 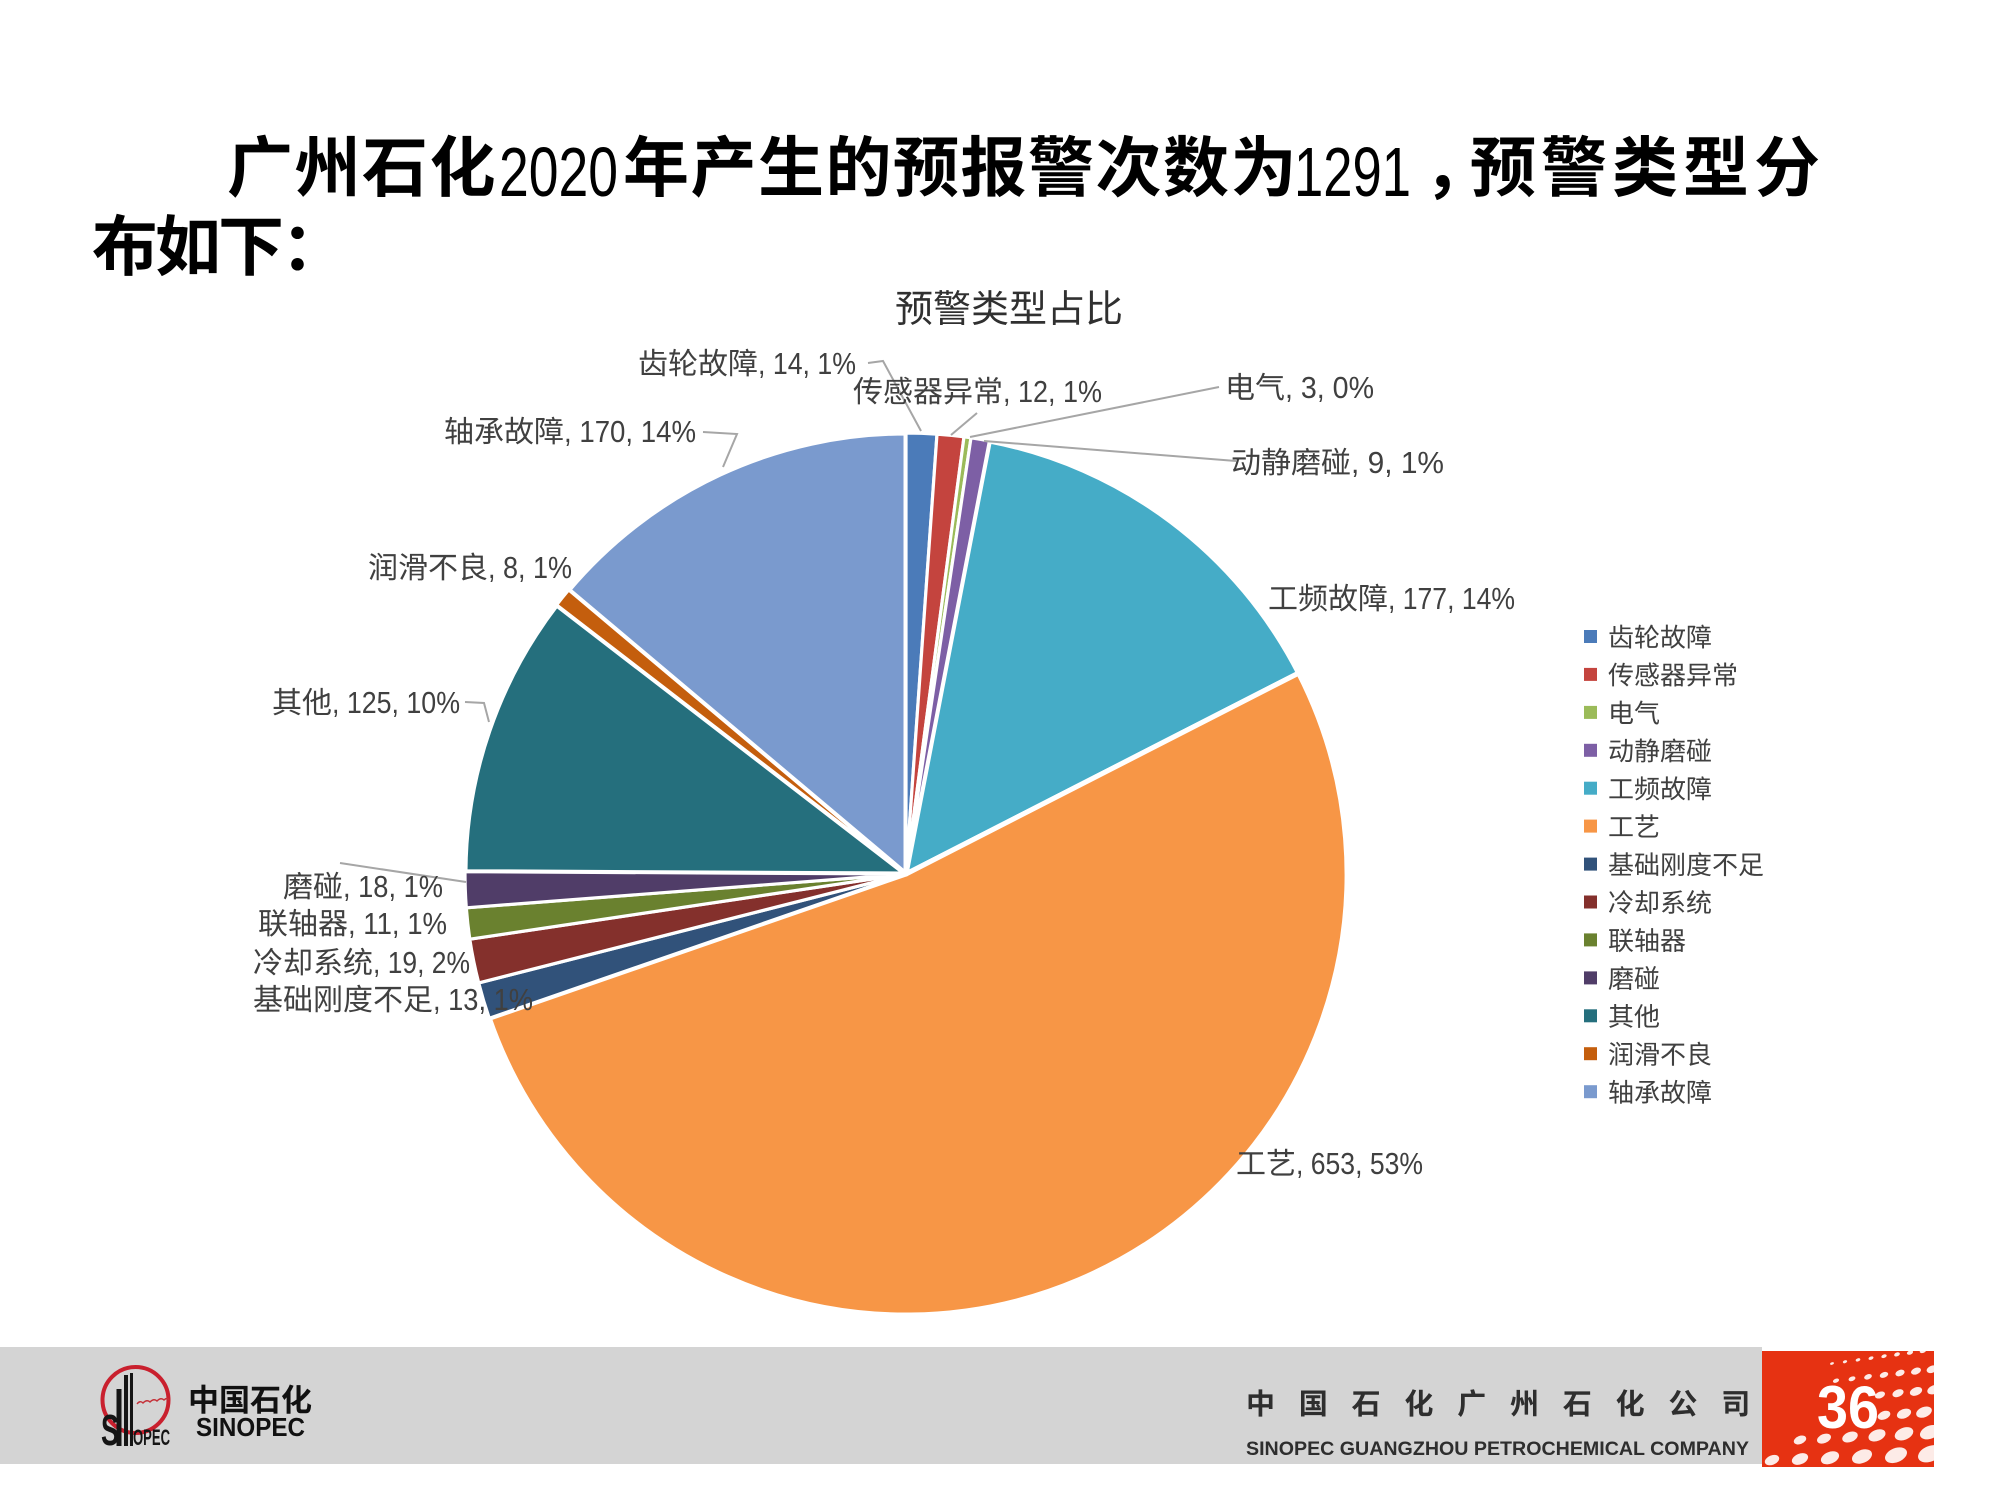 I want to click on svg-text: , 8, 1%, so click(x=530, y=567).